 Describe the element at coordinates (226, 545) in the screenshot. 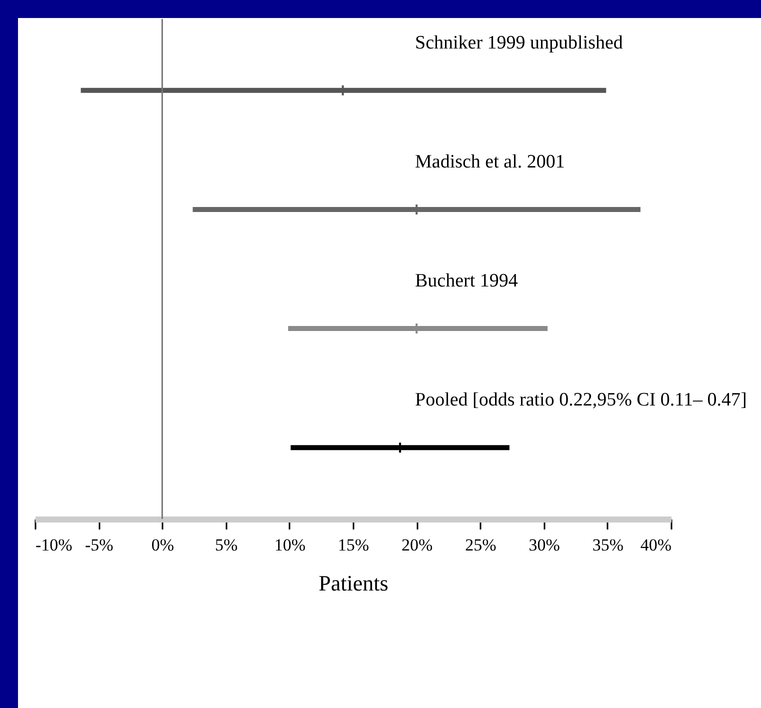

I see `x-tick-label: 5%` at that location.